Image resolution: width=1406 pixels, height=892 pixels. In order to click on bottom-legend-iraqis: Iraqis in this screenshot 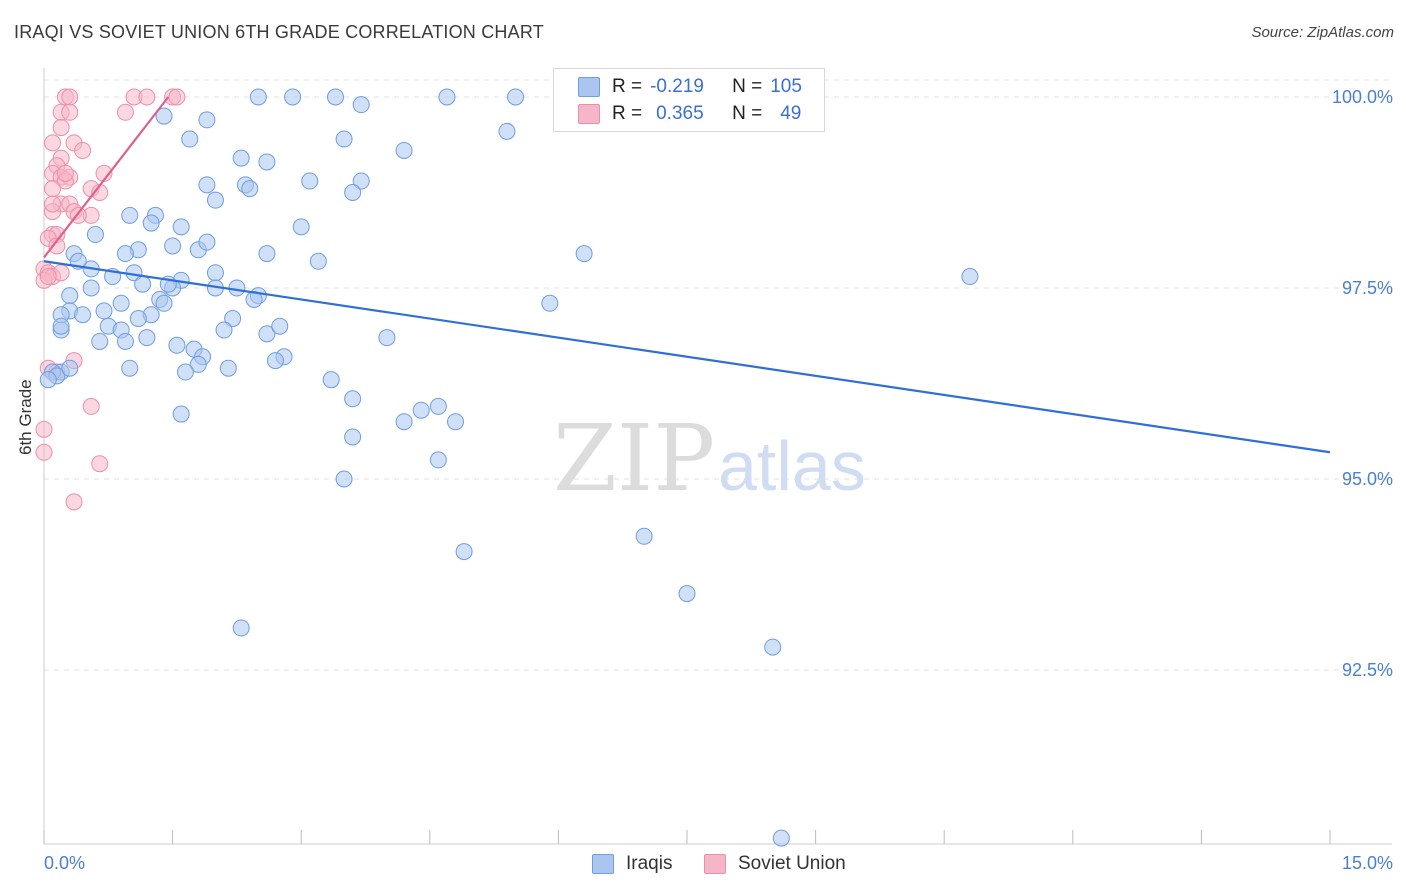, I will do `click(632, 864)`.